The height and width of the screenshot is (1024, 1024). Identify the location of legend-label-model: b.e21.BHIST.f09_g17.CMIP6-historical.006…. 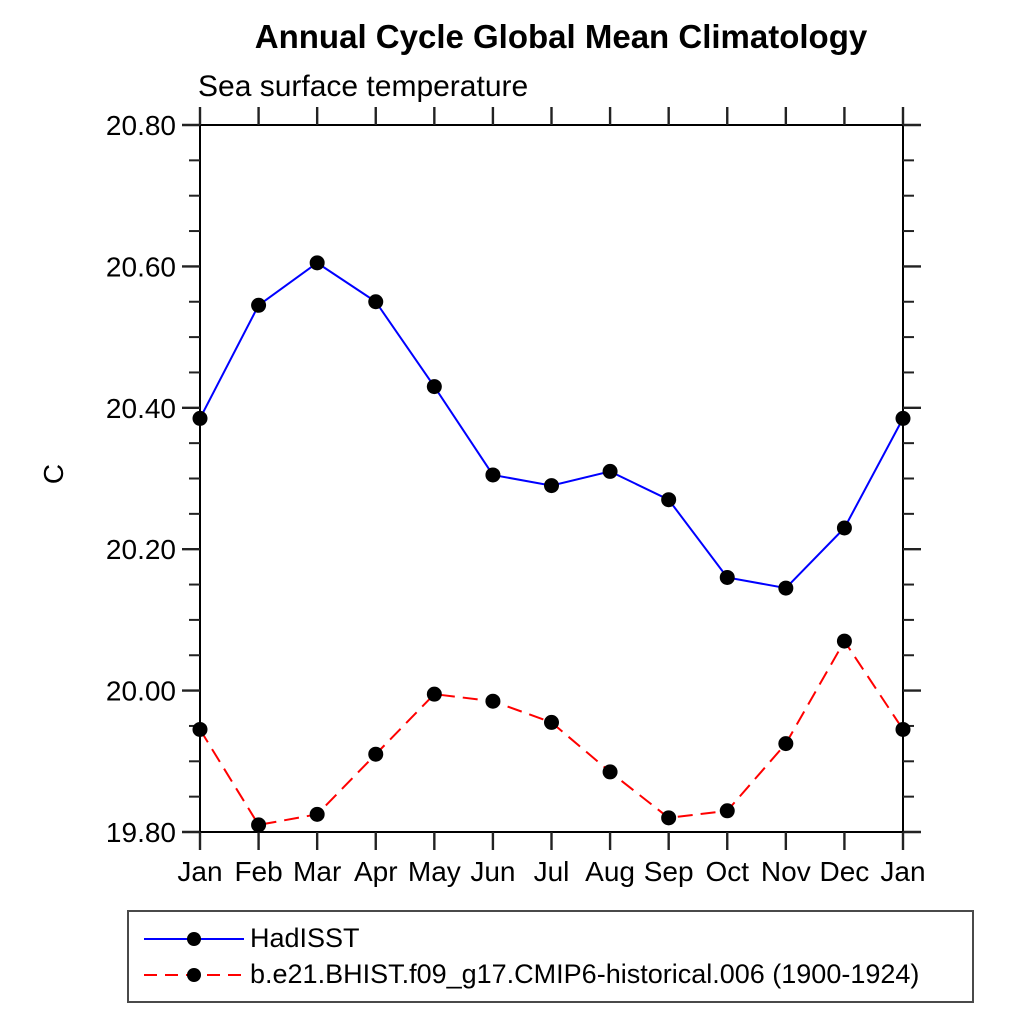
(585, 974).